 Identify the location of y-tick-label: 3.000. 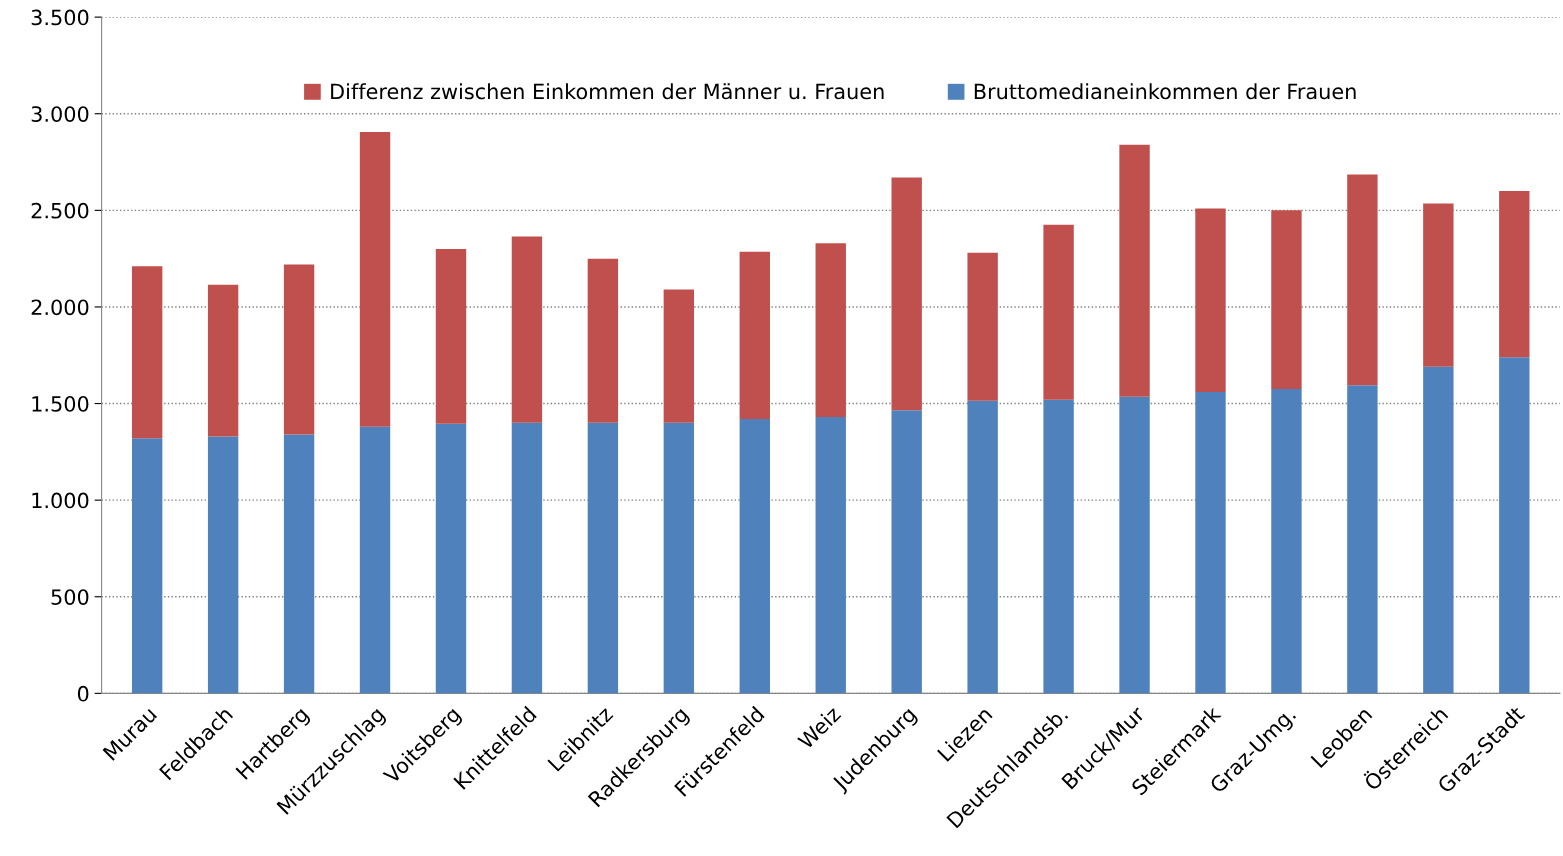
(60, 114).